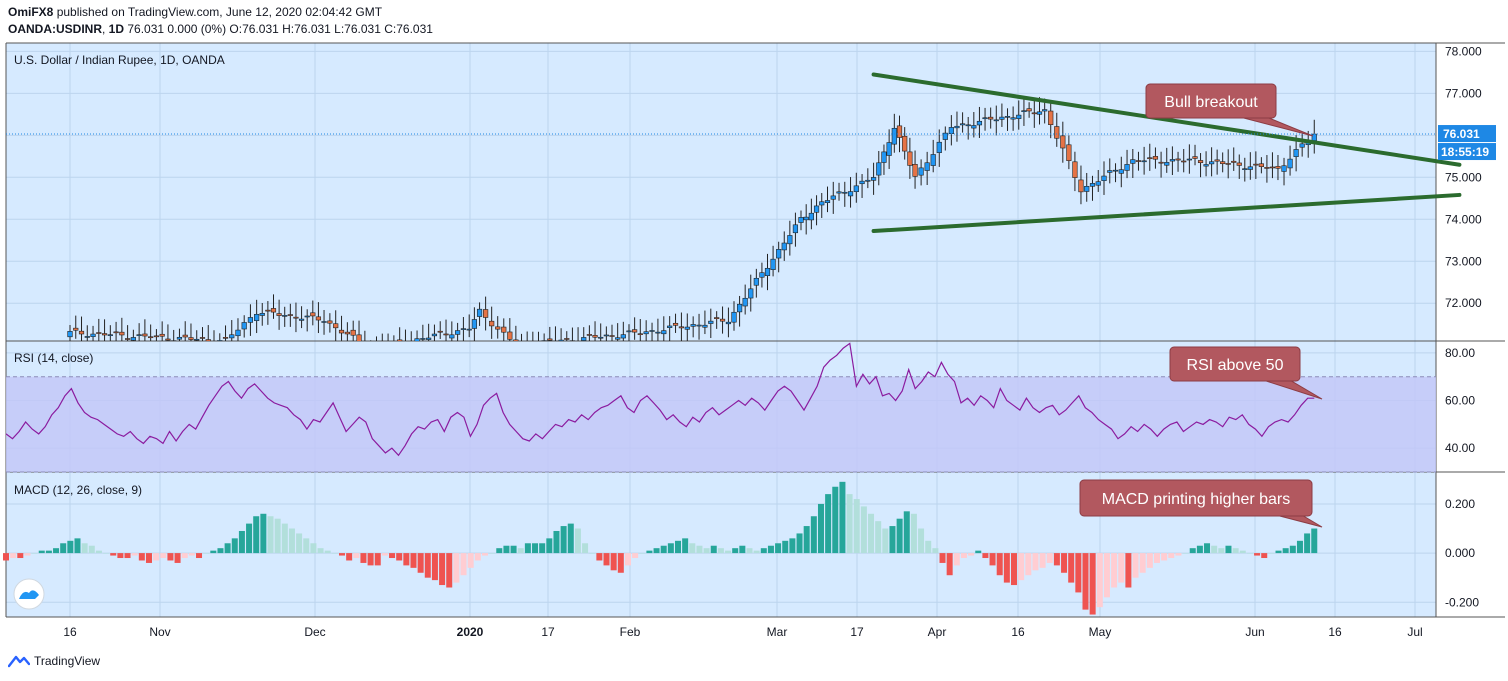 This screenshot has width=1508, height=681. What do you see at coordinates (70, 632) in the screenshot?
I see `x-axis-tick-label: 16` at bounding box center [70, 632].